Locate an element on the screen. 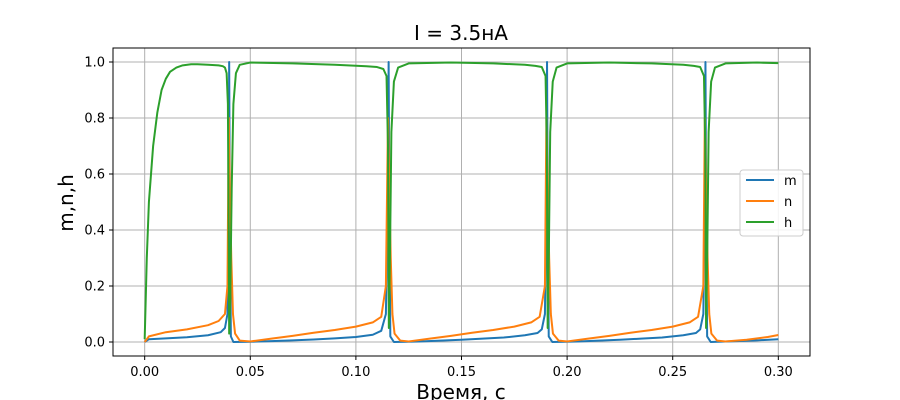 The image size is (900, 400). x-tick-label: 0.10 is located at coordinates (355, 372).